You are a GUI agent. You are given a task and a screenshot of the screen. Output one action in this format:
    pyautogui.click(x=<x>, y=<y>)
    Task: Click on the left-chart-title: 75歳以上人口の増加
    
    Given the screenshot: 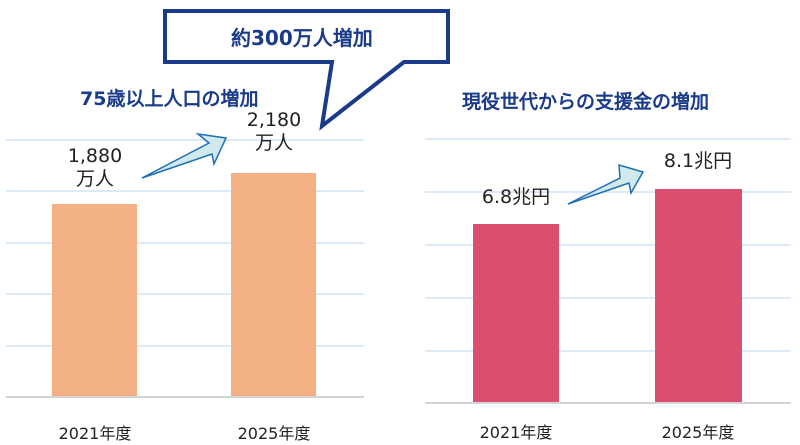 What is the action you would take?
    pyautogui.click(x=169, y=99)
    